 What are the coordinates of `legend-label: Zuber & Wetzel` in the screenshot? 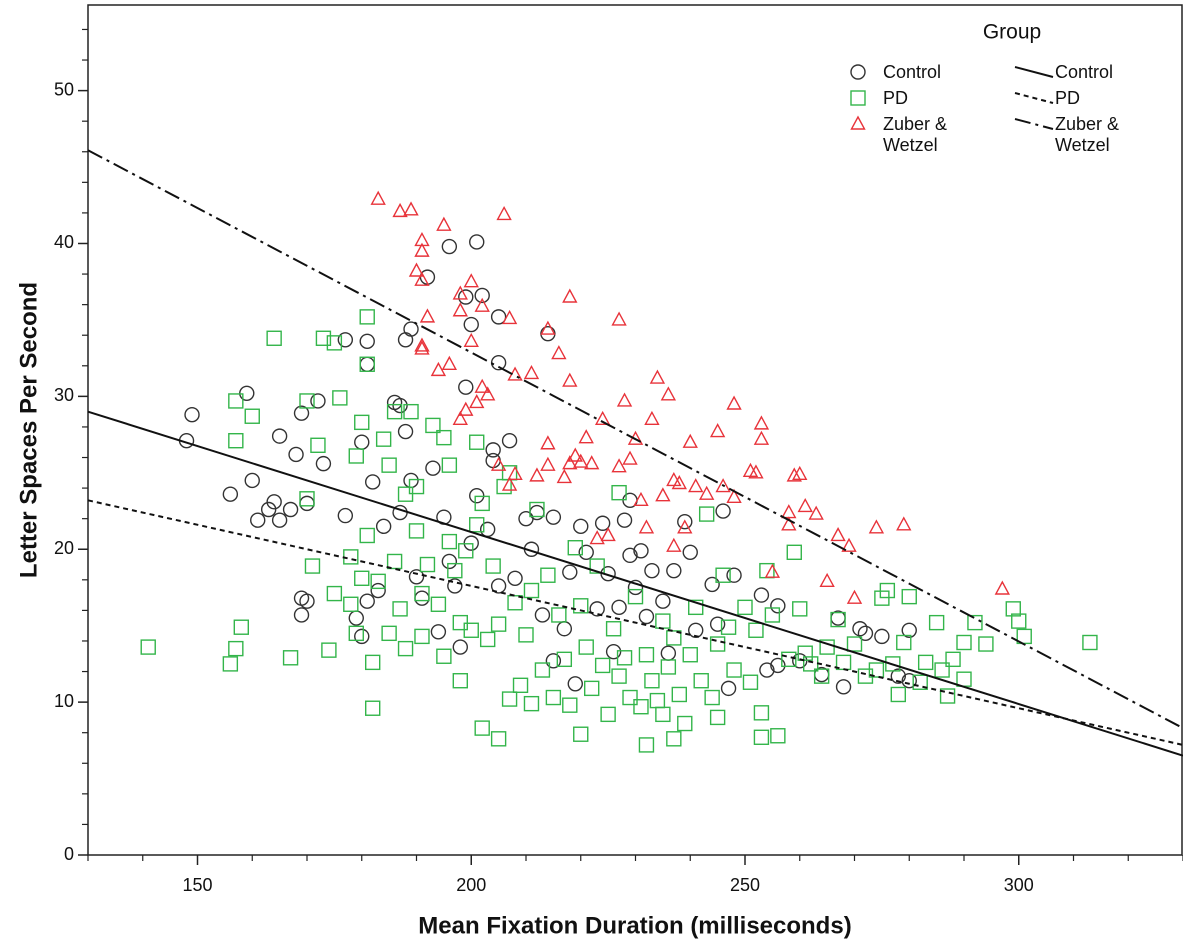 It's located at (915, 134).